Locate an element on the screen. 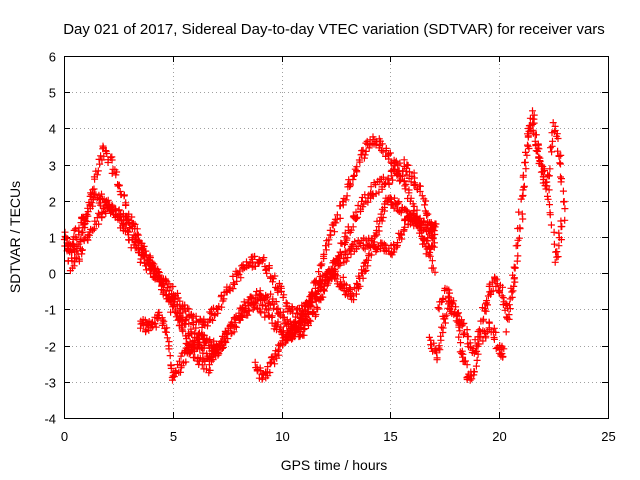  y-tick-label: 0 is located at coordinates (52, 274).